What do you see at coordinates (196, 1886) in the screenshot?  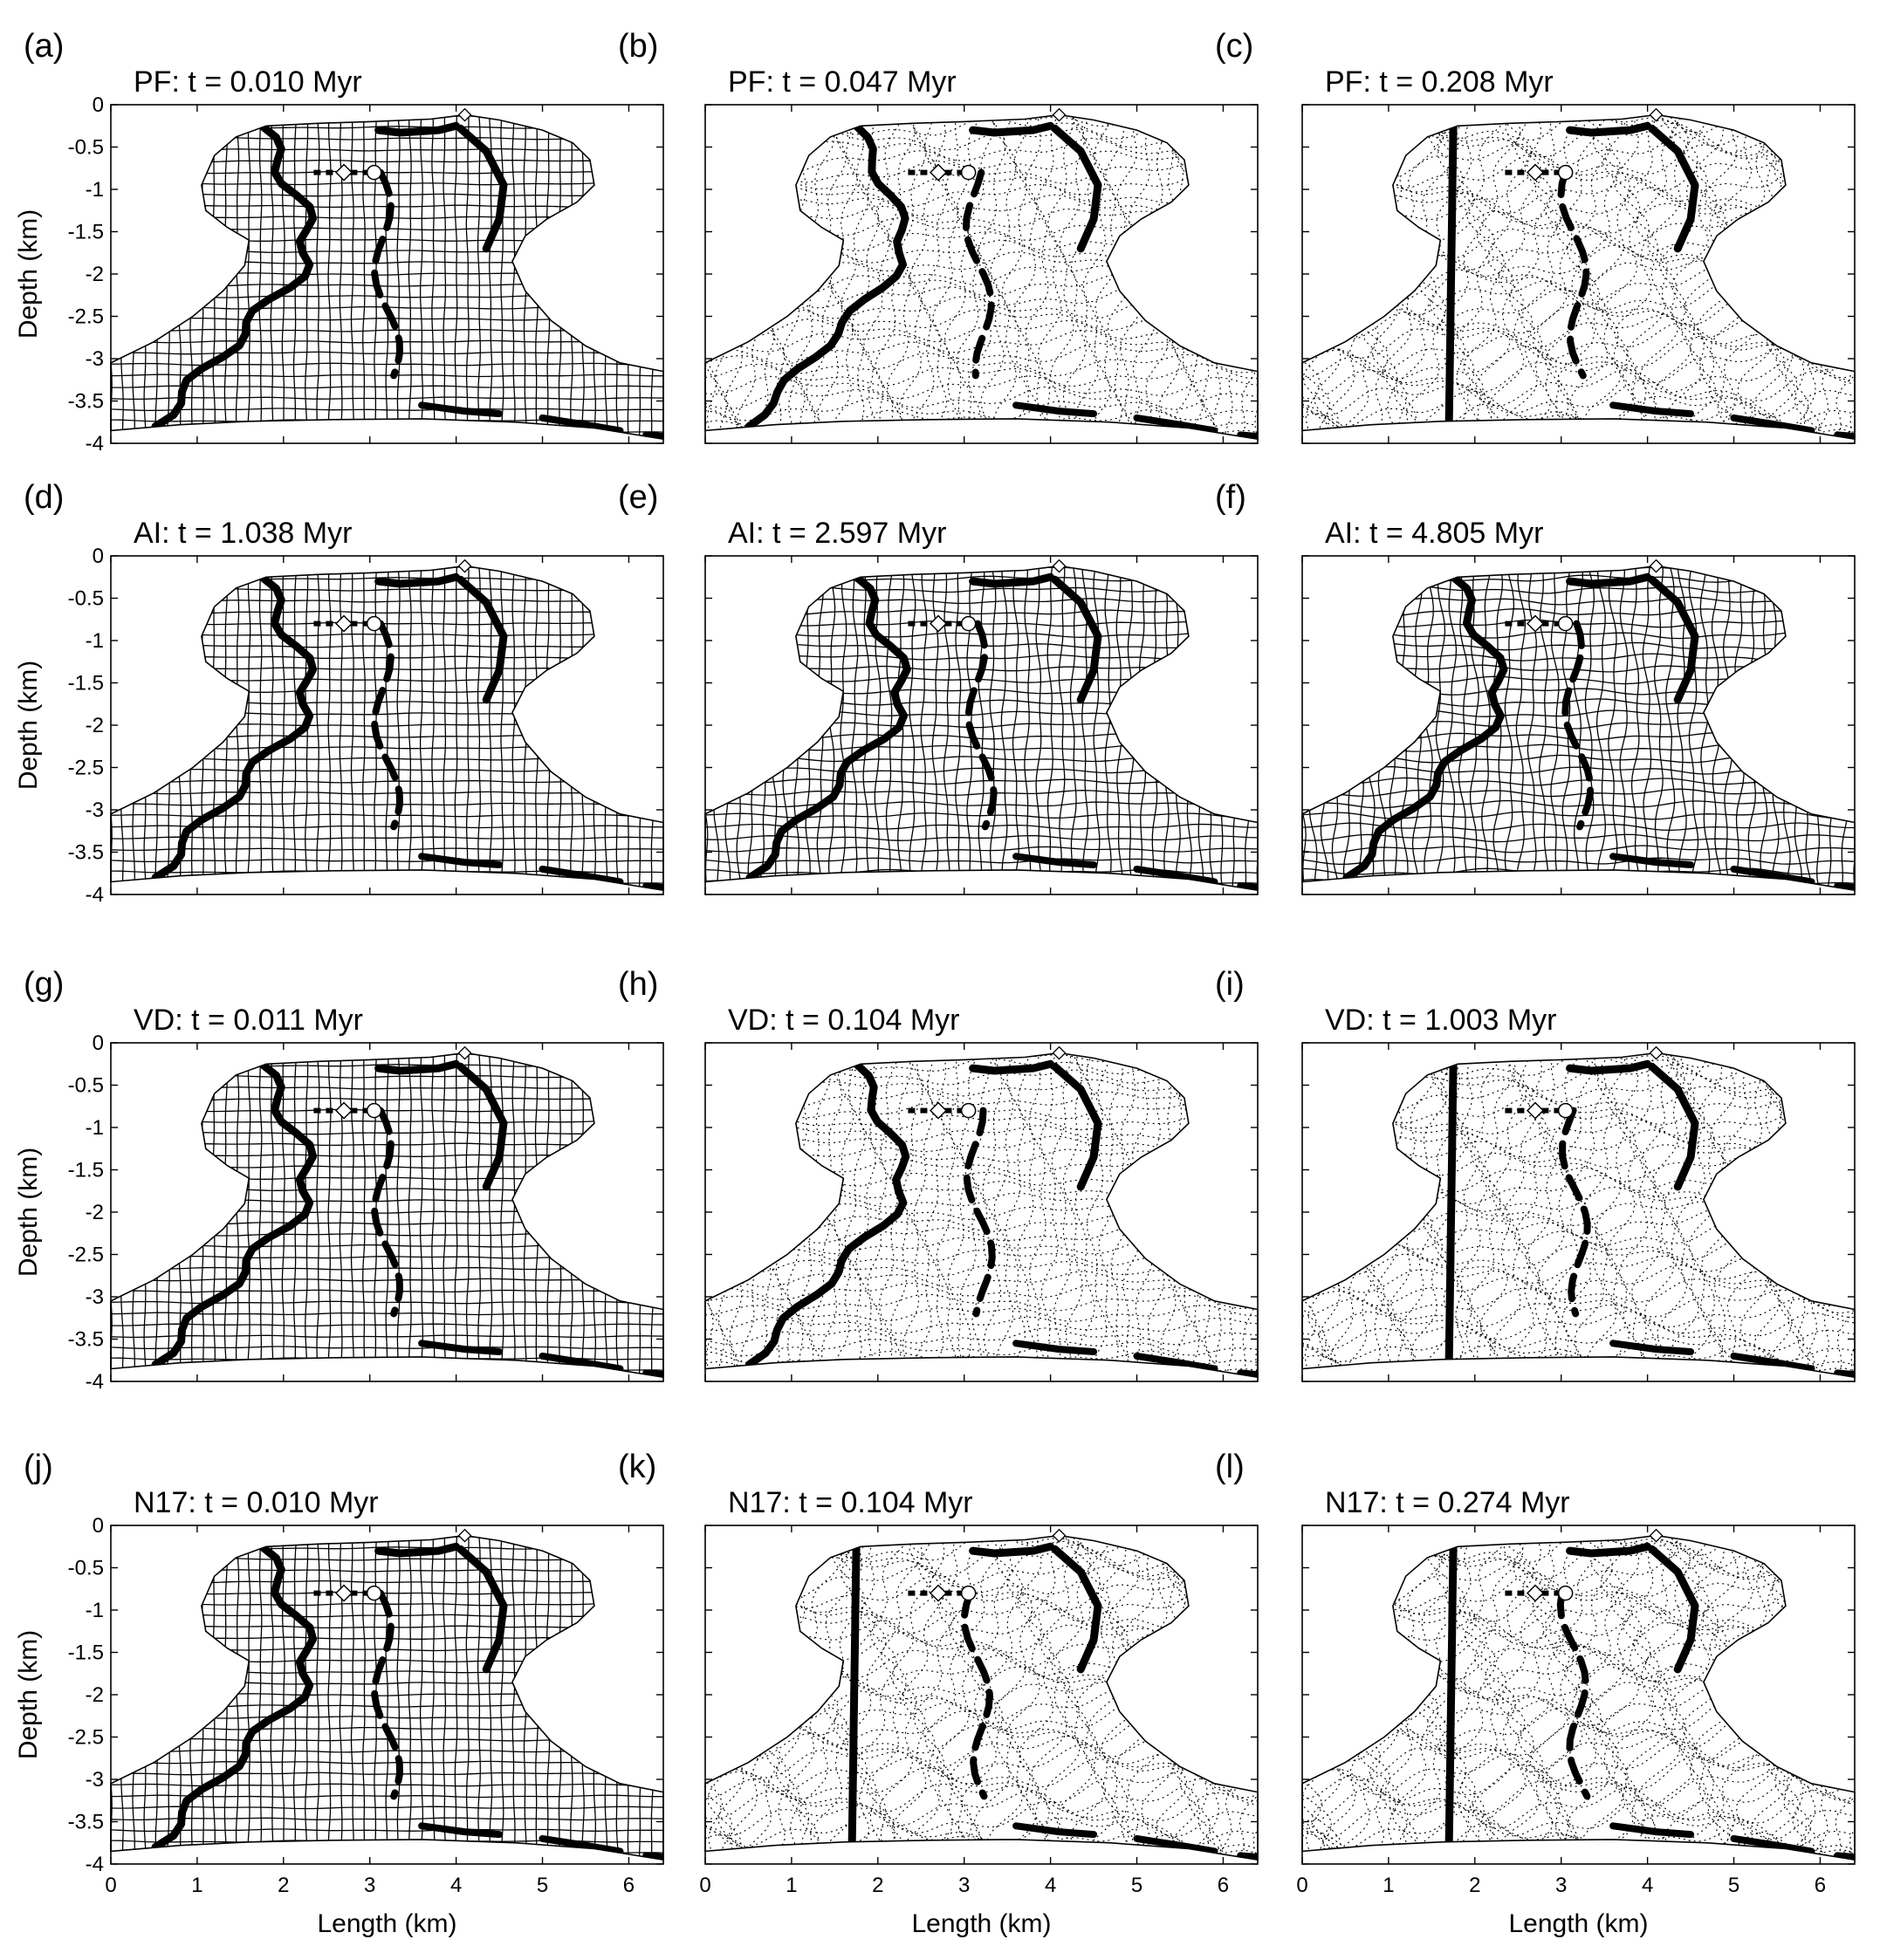 I see `x-tick-label: 1` at bounding box center [196, 1886].